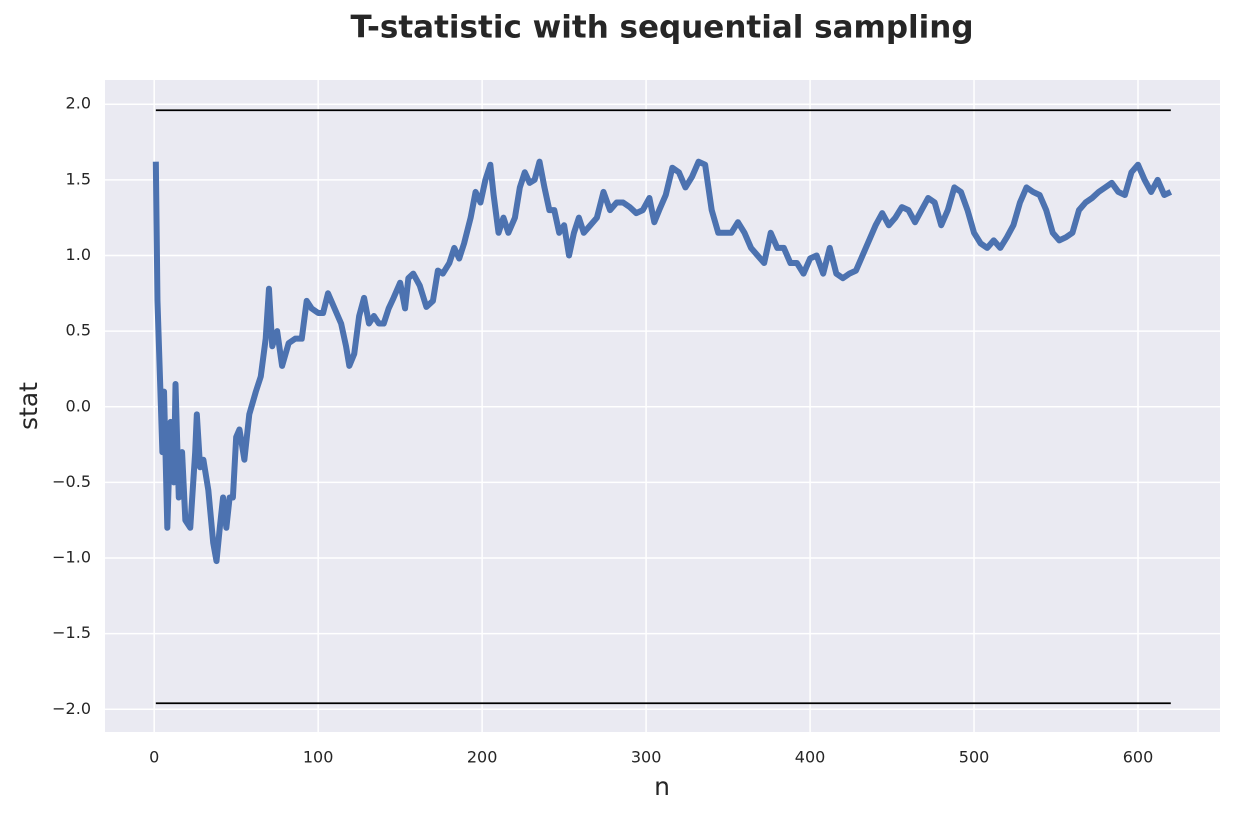 Image resolution: width=1235 pixels, height=817 pixels. I want to click on x-tick-label: 0, so click(154, 757).